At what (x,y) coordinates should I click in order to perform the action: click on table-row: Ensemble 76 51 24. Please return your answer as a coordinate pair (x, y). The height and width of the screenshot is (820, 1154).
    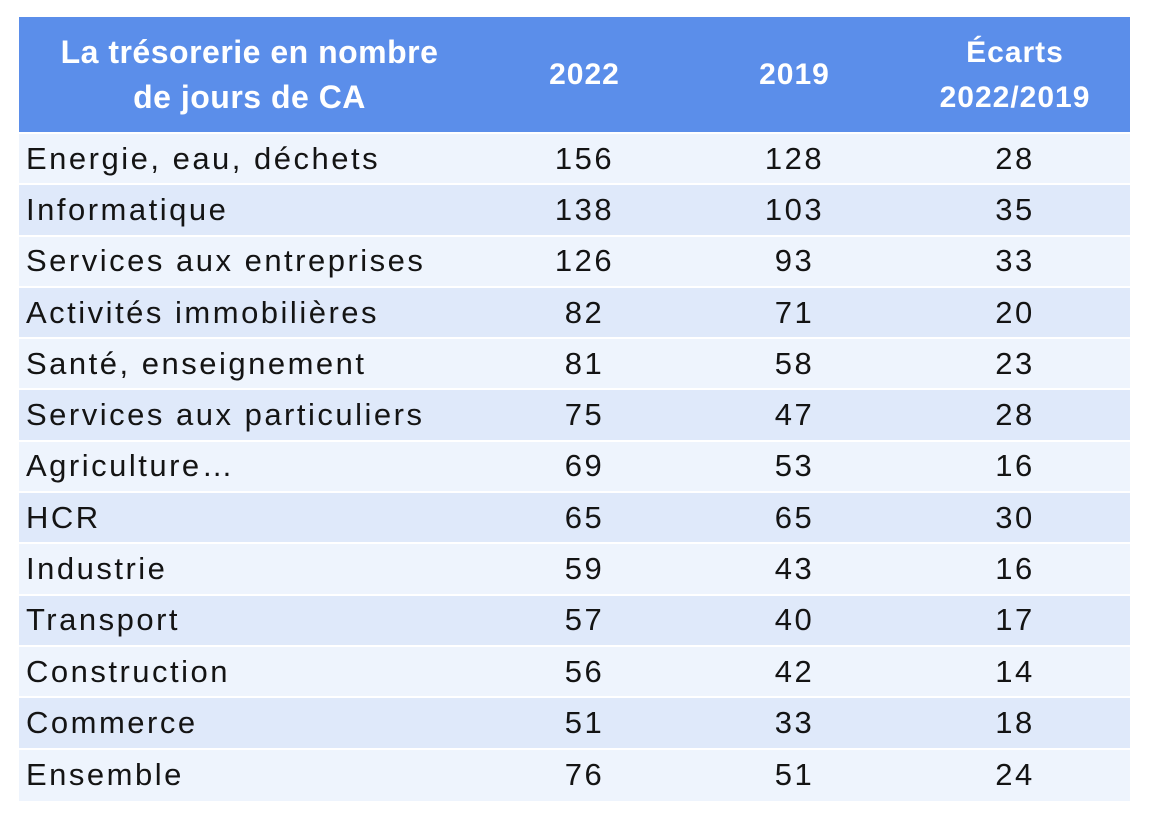
    Looking at the image, I should click on (574, 775).